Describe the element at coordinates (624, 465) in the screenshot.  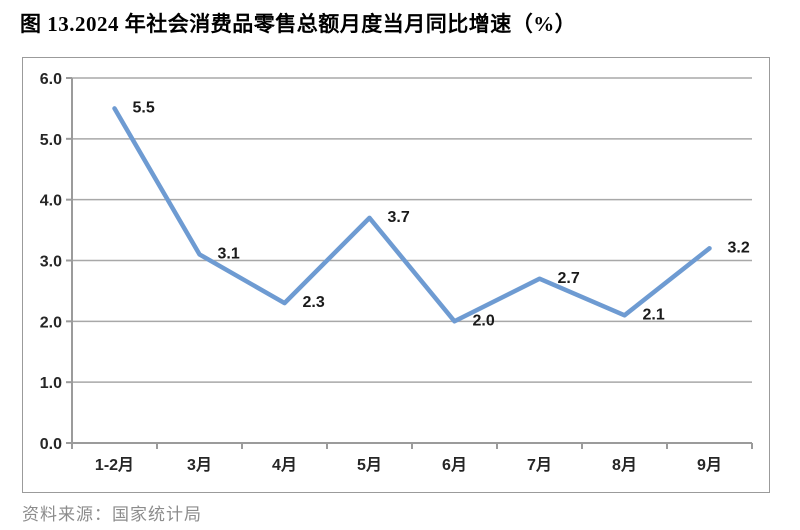
I see `x-tick-label: 8月` at that location.